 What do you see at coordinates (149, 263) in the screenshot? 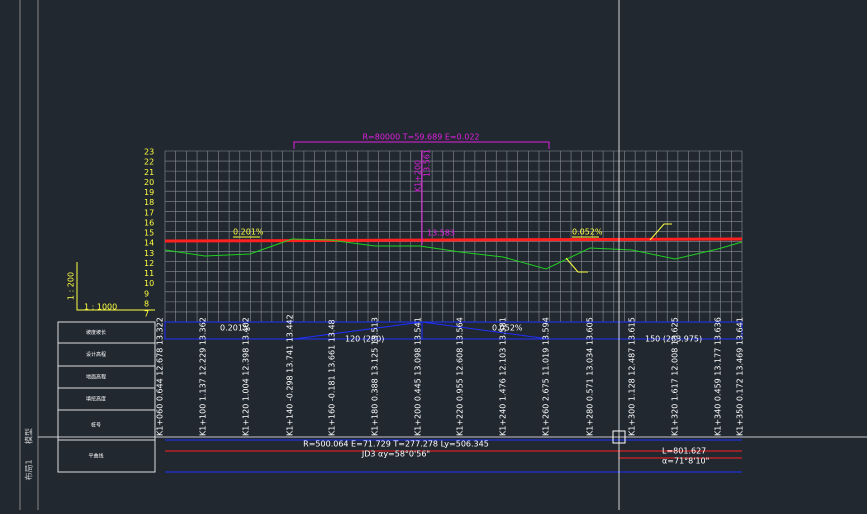
I see `elevation-label: 12` at bounding box center [149, 263].